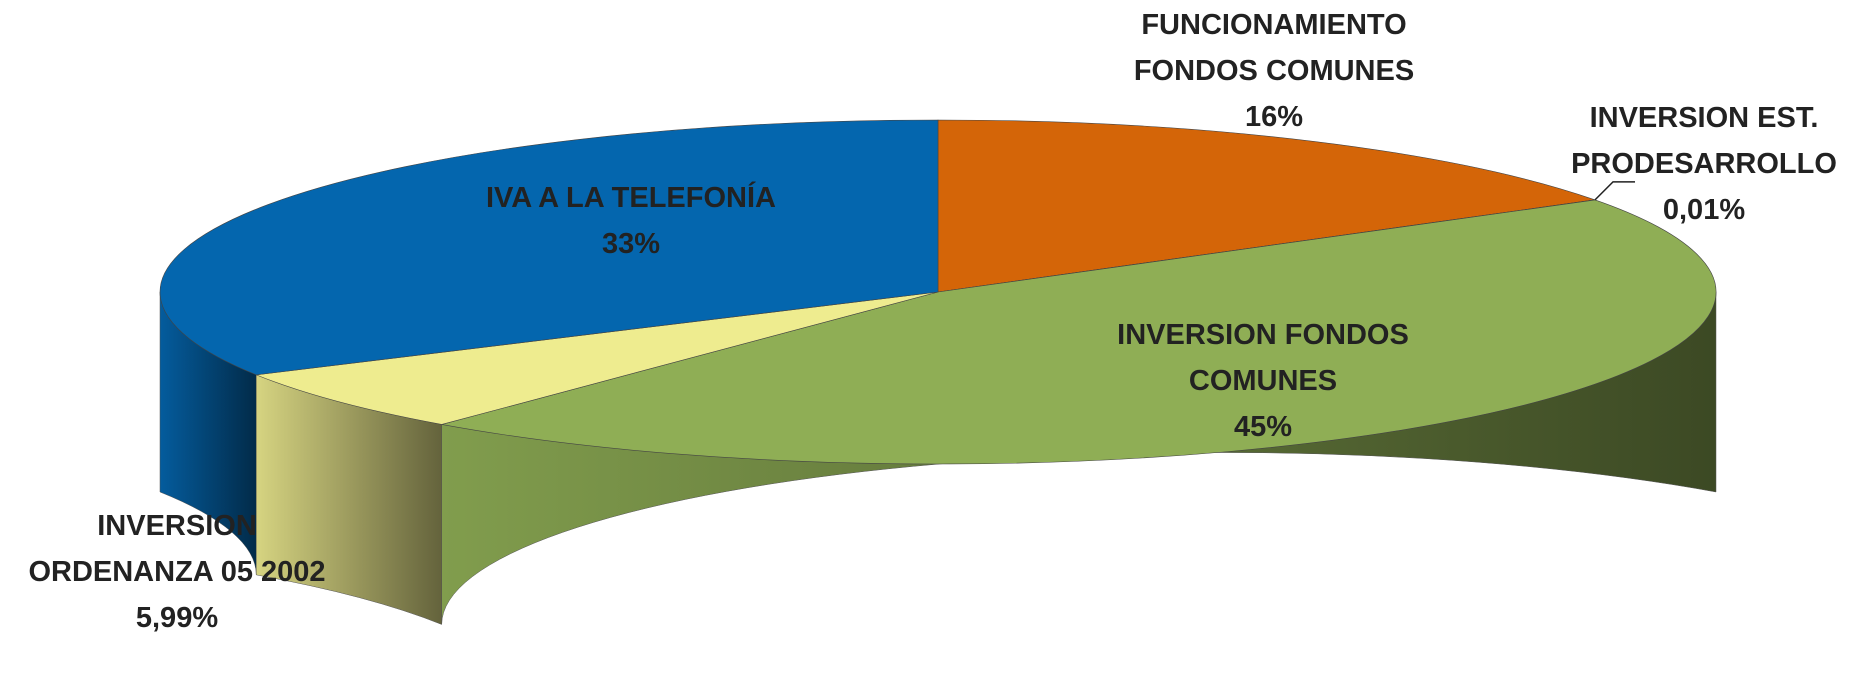 The image size is (1849, 687). I want to click on value-label: 33%, so click(631, 244).